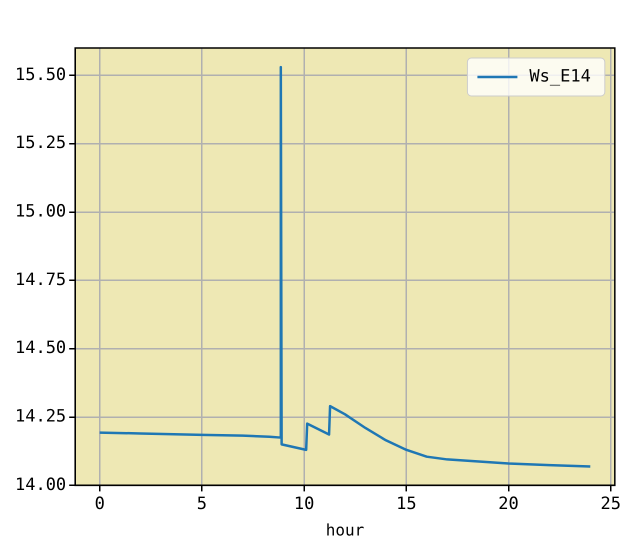  Describe the element at coordinates (202, 504) in the screenshot. I see `x-tick-label: 5` at that location.